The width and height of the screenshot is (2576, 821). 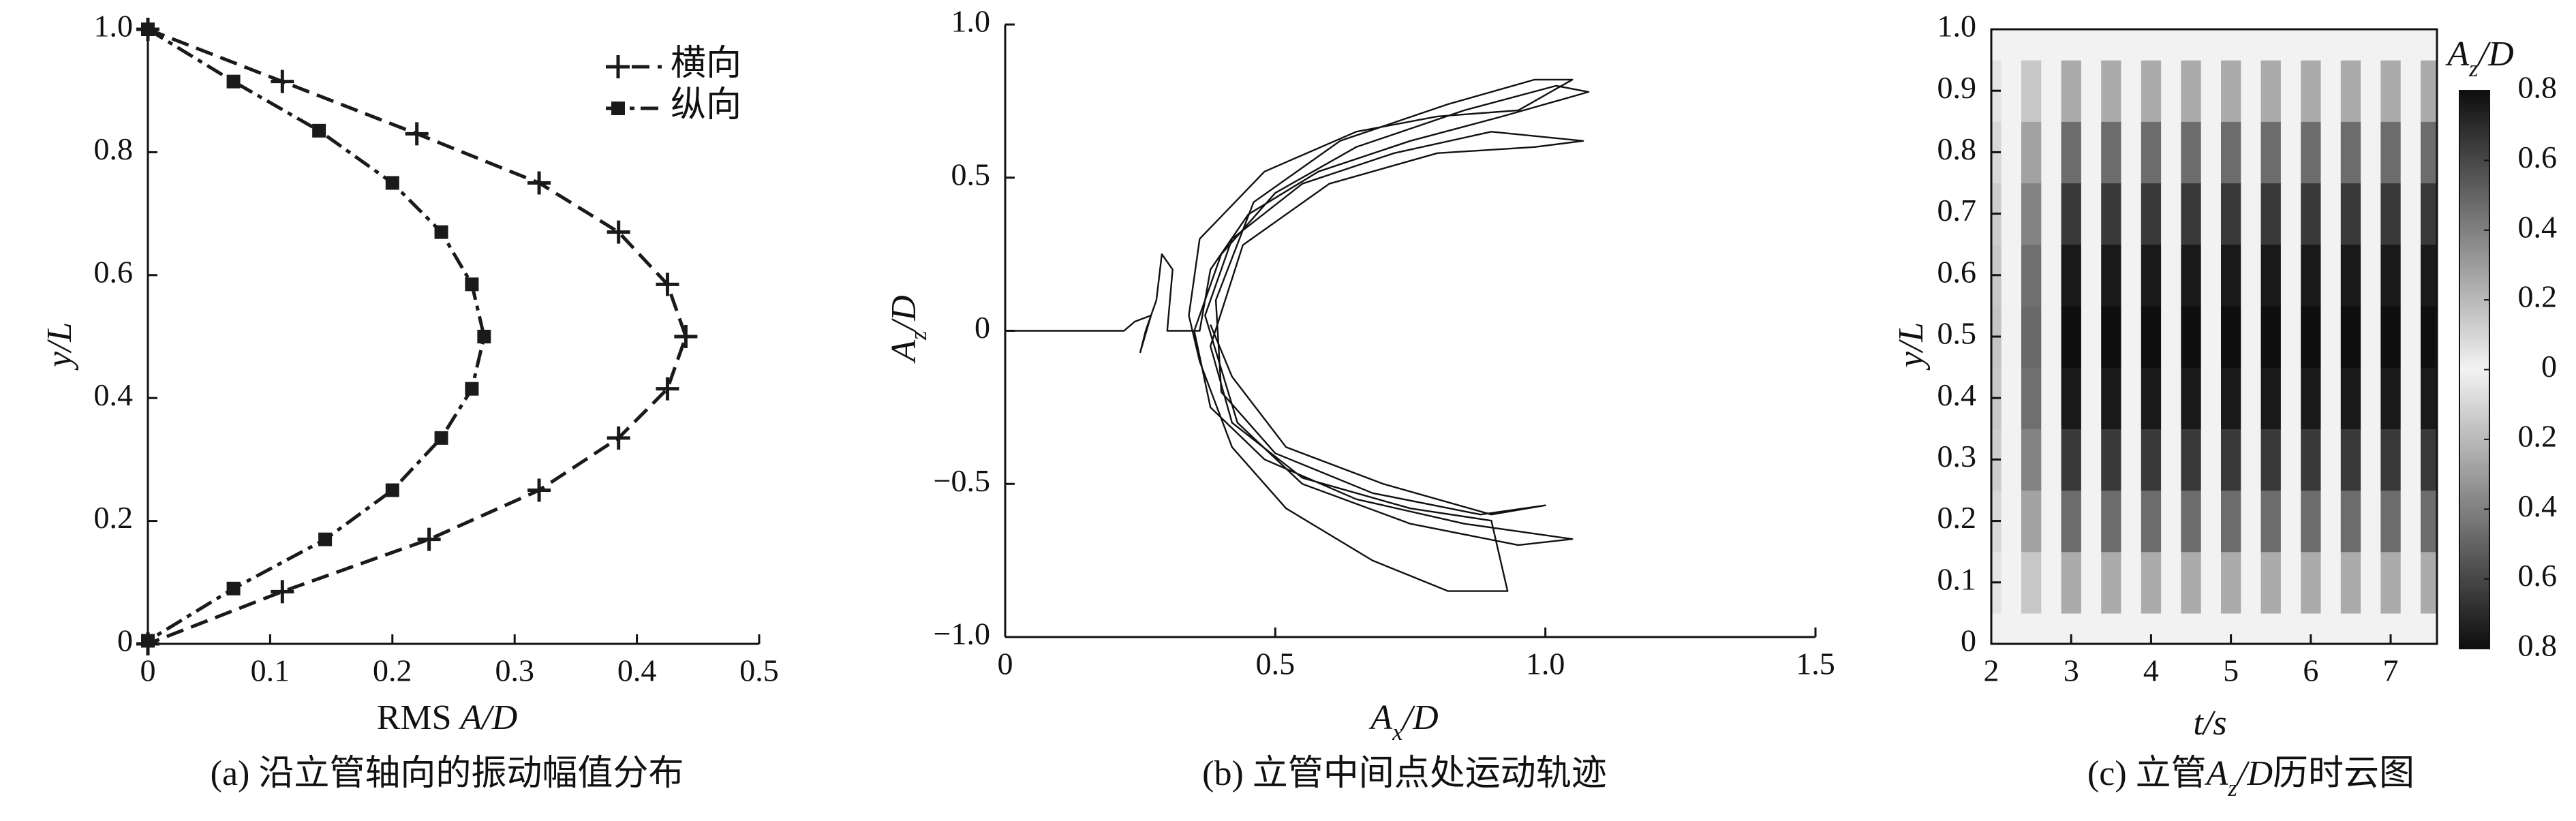 What do you see at coordinates (982, 327) in the screenshot?
I see `y-tick-label: 0` at bounding box center [982, 327].